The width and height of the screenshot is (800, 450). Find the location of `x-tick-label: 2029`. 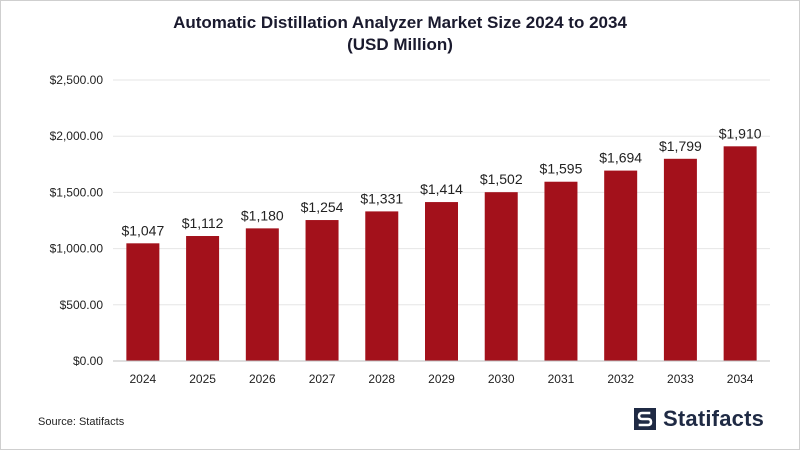

x-tick-label: 2029 is located at coordinates (441, 379).